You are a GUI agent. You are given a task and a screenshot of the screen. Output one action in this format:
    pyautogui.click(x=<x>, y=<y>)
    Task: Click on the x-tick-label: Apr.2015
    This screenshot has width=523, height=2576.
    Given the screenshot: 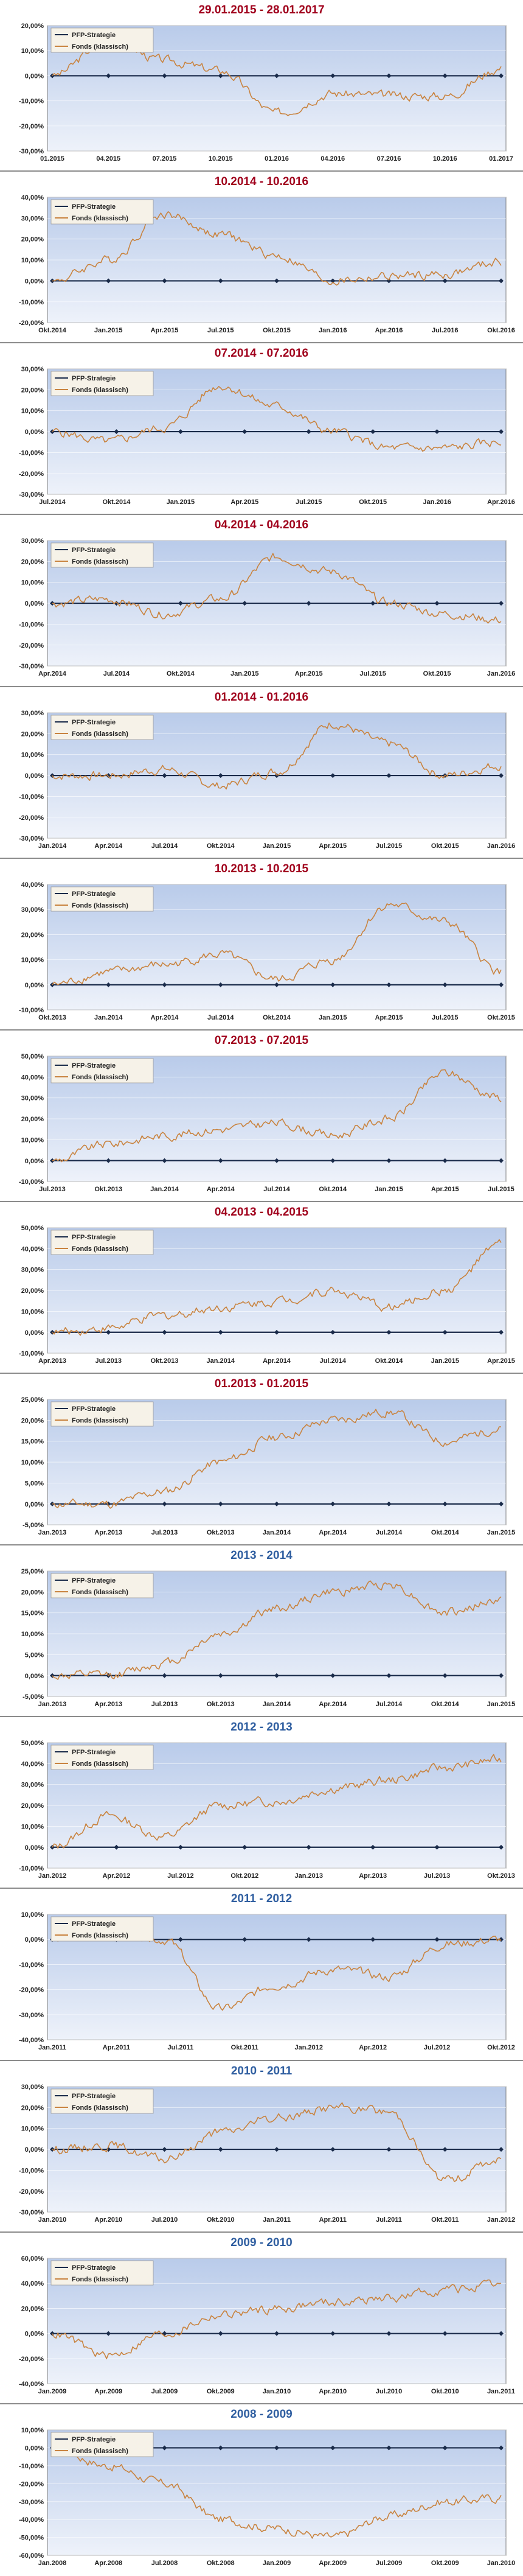 What is the action you would take?
    pyautogui.click(x=445, y=1189)
    